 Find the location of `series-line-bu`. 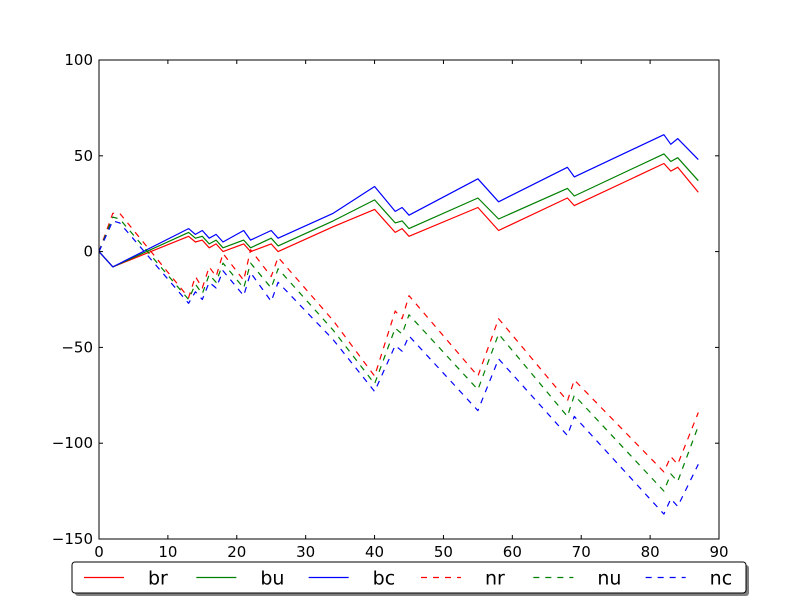

series-line-bu is located at coordinates (398, 210).